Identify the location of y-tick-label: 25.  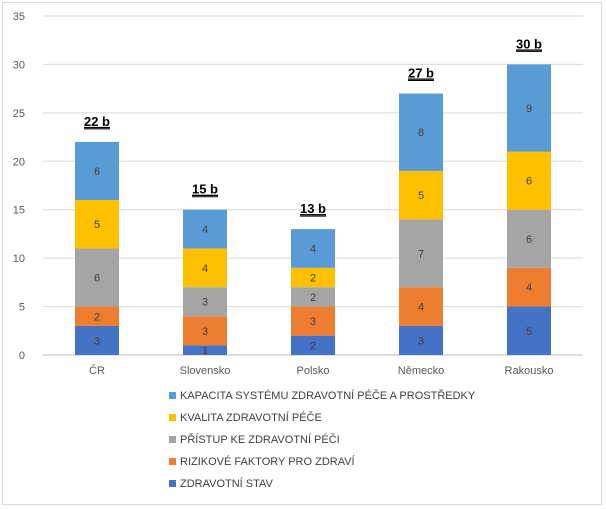
(19, 114).